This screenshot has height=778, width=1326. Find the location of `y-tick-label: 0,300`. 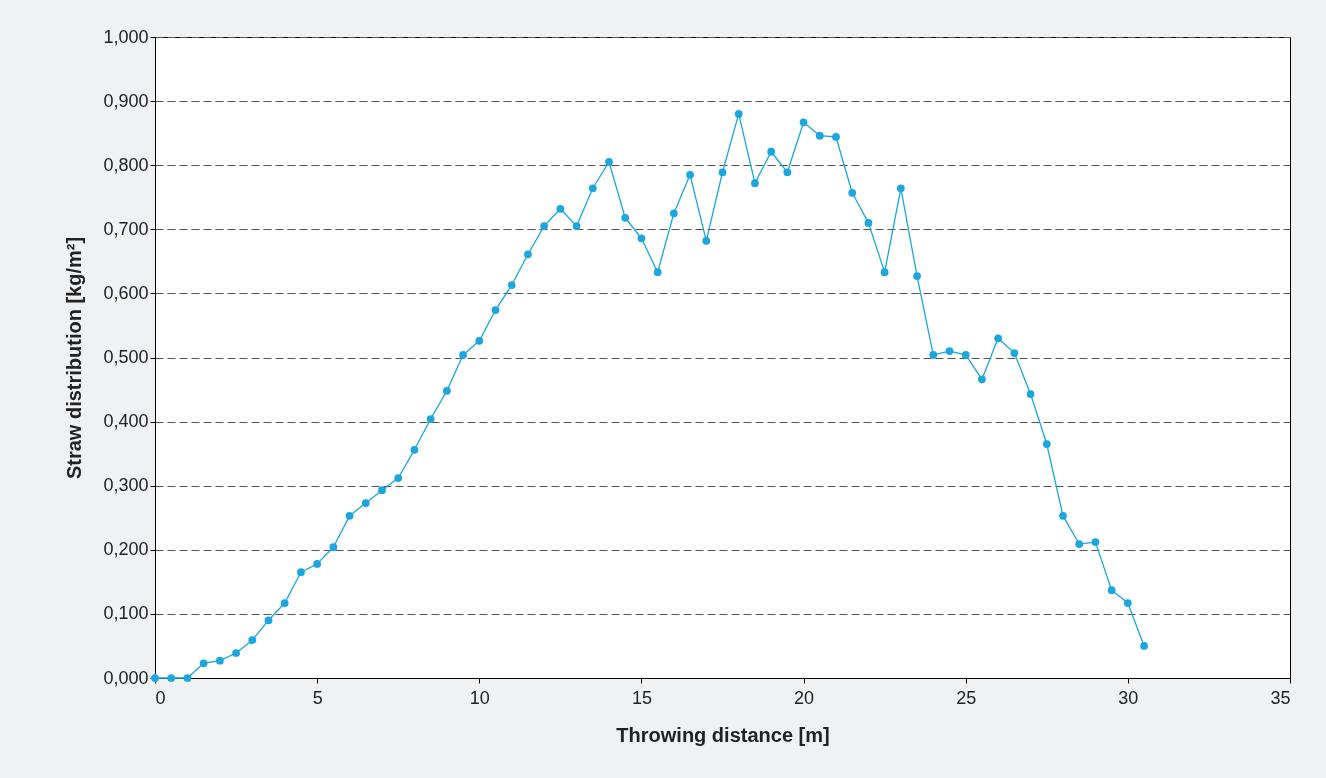

y-tick-label: 0,300 is located at coordinates (126, 485).